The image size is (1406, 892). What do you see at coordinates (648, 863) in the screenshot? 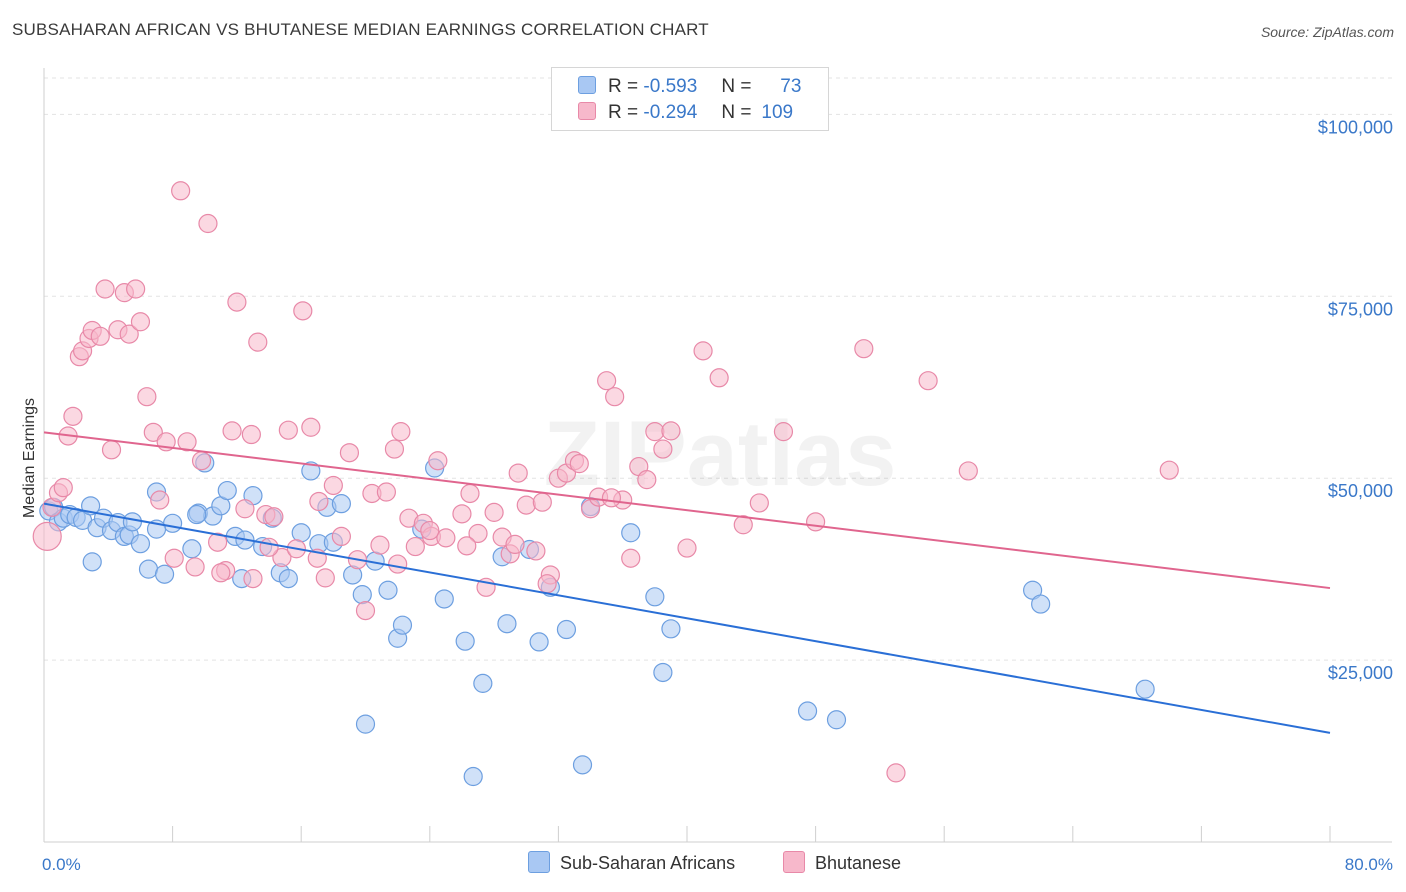
I see `bottom-legend-label: Sub-Saharan Africans` at bounding box center [648, 863].